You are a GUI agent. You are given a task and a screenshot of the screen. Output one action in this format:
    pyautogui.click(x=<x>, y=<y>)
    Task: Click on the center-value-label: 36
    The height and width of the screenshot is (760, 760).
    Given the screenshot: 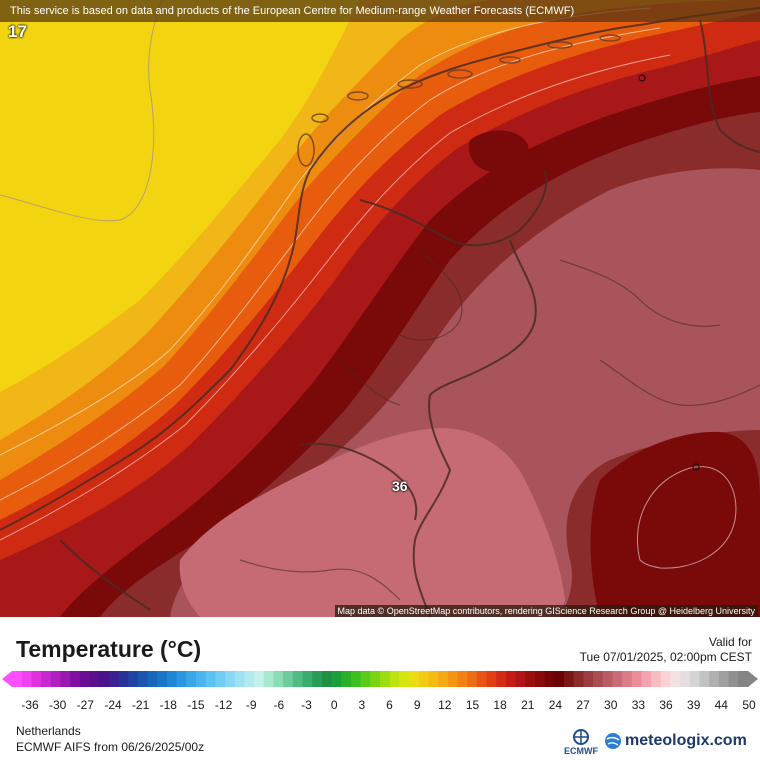 What is the action you would take?
    pyautogui.click(x=400, y=486)
    